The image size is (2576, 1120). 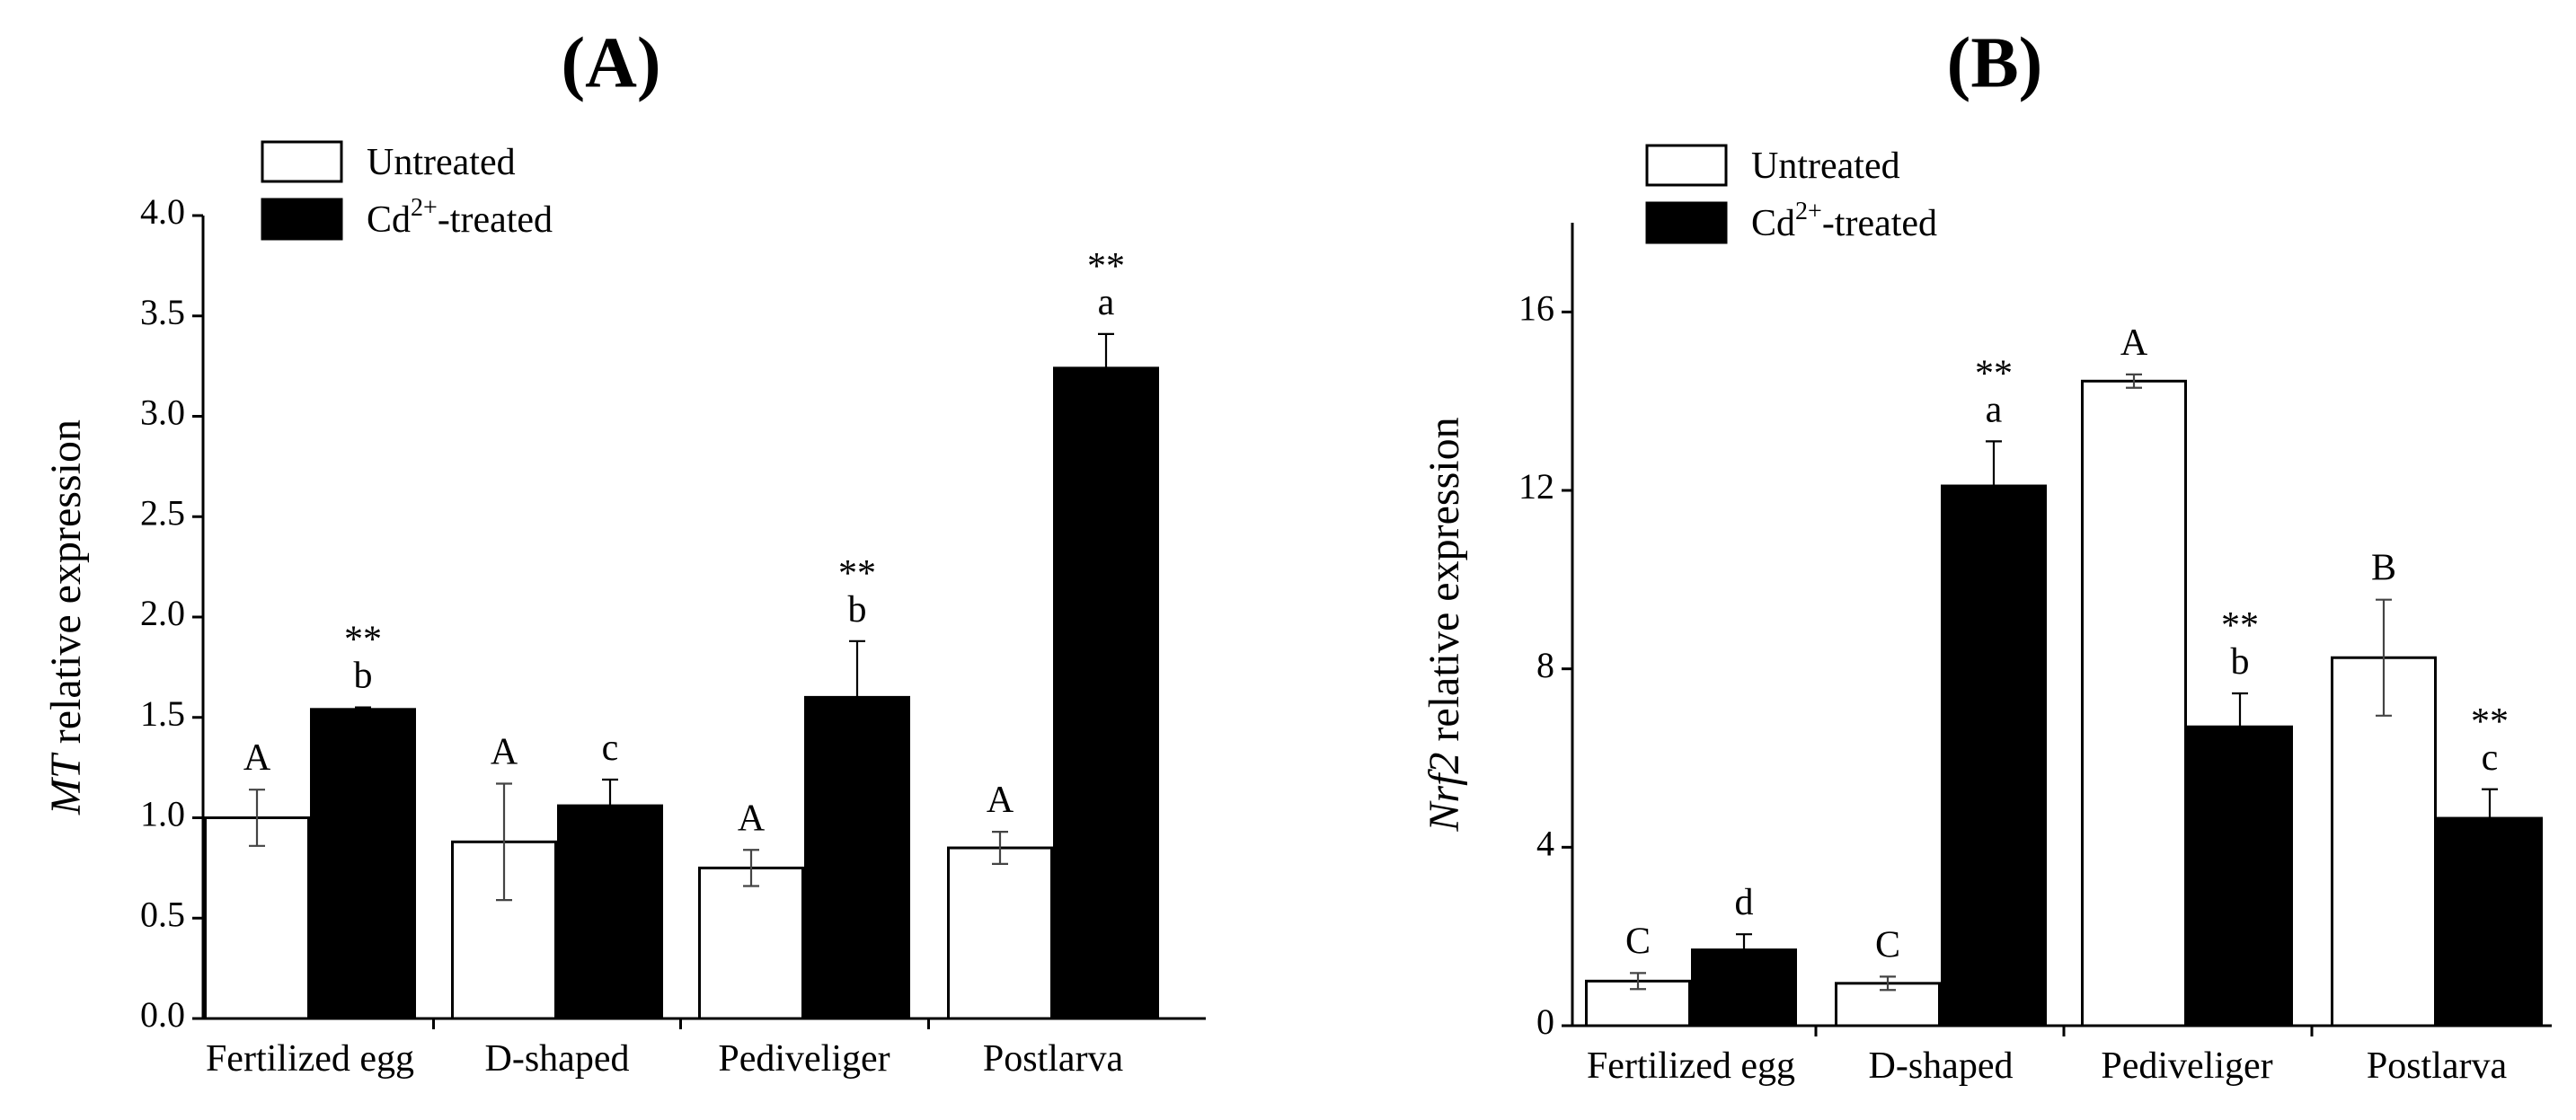 I want to click on panel-1-bar-untreated-fertilized-egg-letter: C, so click(x=1638, y=941).